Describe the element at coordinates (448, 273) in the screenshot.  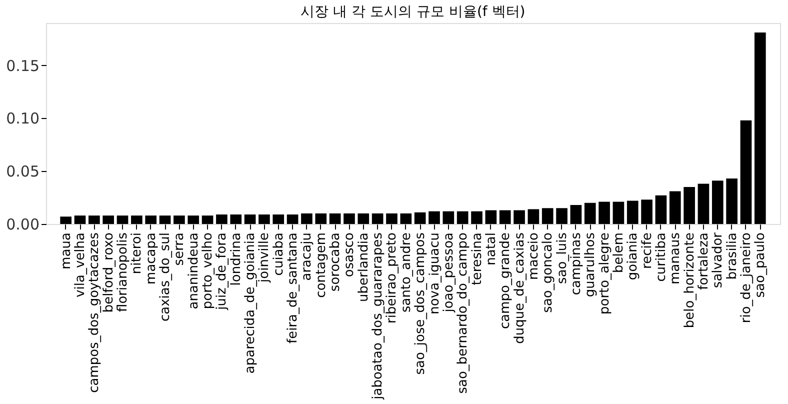
I see `x-tick-label: joao_pessoa` at that location.